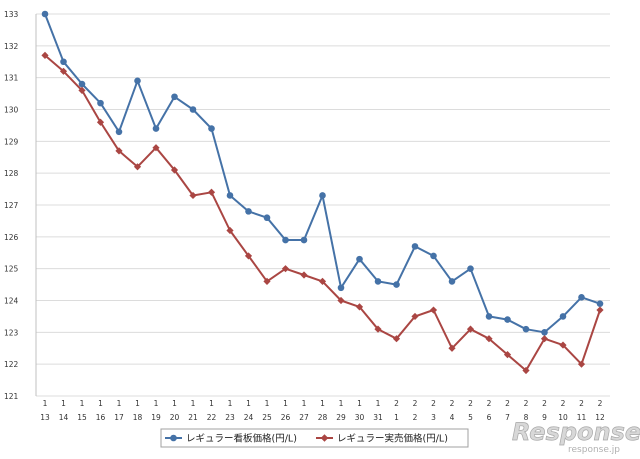  I want to click on y-tick-label: 126, so click(11, 237).